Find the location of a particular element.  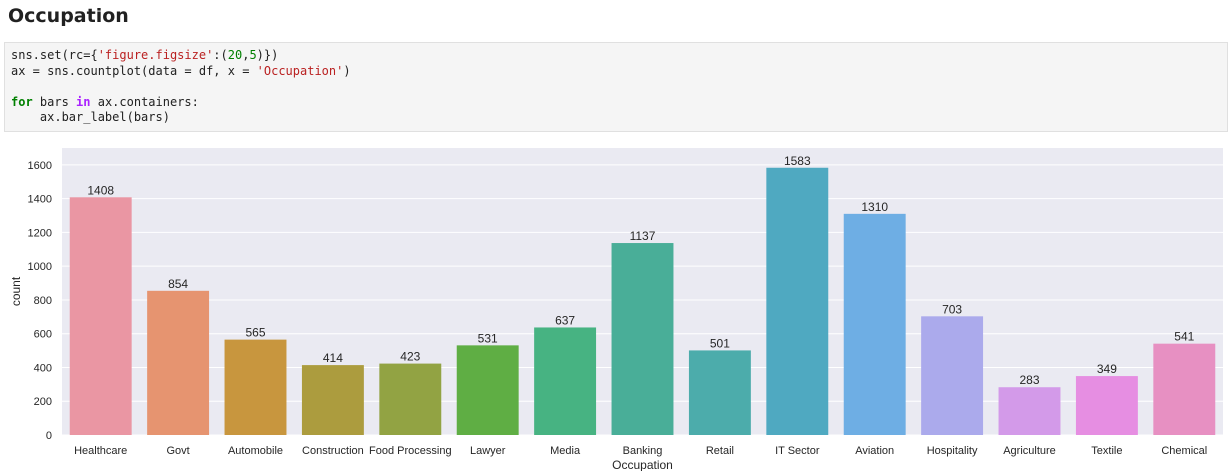

code-token: ax.containers: is located at coordinates (144, 101).